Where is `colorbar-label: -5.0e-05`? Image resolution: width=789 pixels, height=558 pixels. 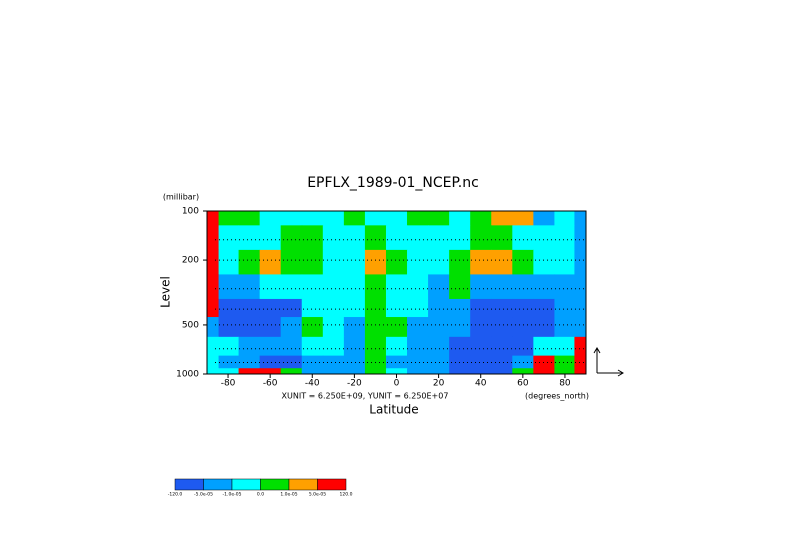 colorbar-label: -5.0e-05 is located at coordinates (203, 495).